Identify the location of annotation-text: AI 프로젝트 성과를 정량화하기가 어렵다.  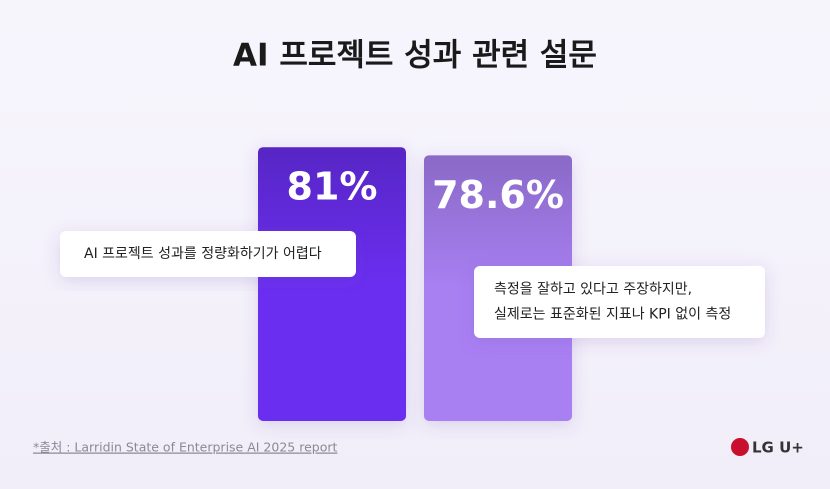
(203, 254).